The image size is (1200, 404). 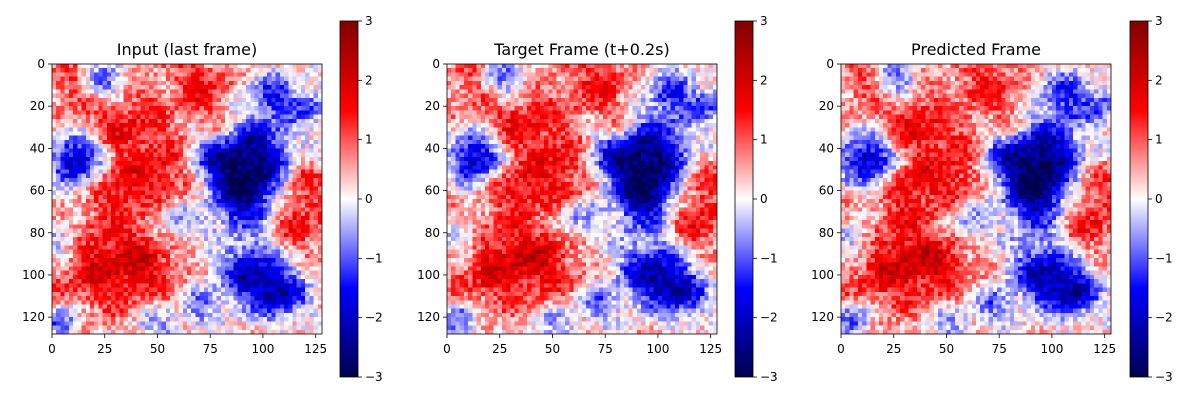 What do you see at coordinates (187, 49) in the screenshot?
I see `chart-title: Input (last frame)` at bounding box center [187, 49].